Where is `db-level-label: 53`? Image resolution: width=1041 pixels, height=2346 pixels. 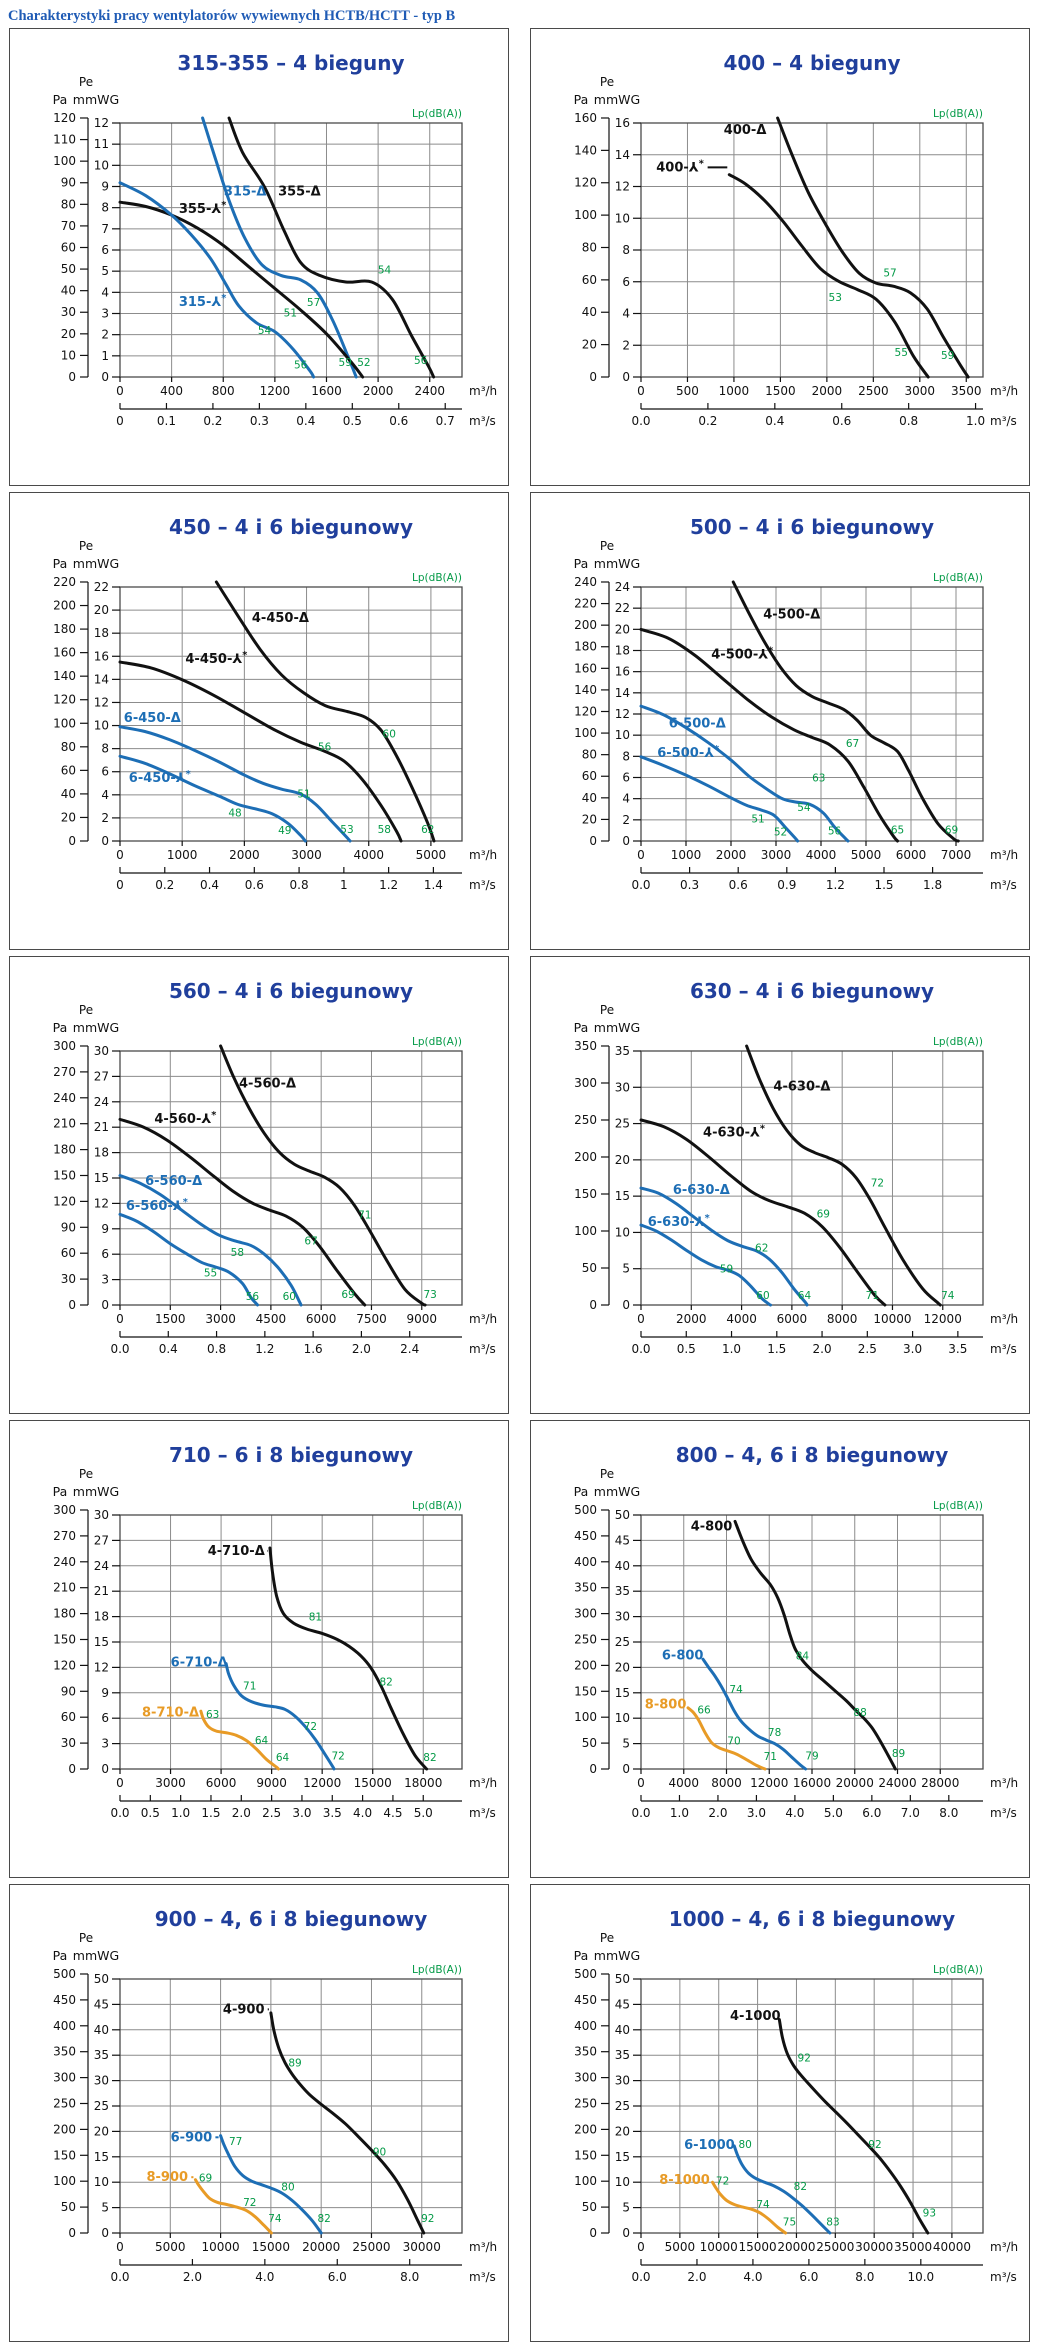 db-level-label: 53 is located at coordinates (346, 830).